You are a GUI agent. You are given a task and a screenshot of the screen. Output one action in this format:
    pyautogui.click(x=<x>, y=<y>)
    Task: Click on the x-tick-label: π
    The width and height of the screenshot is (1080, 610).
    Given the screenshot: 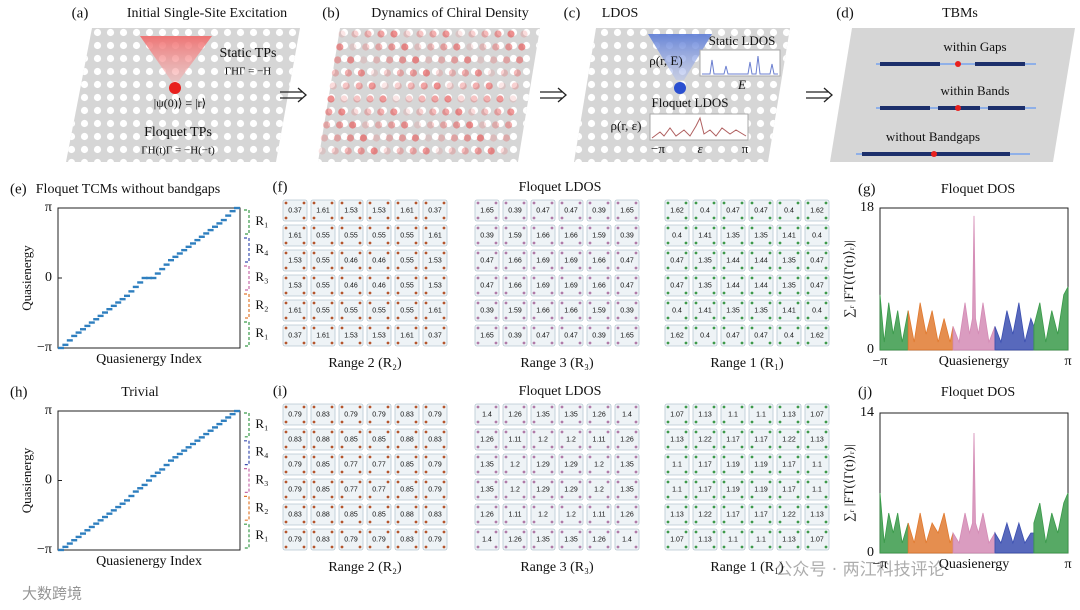 What is the action you would take?
    pyautogui.click(x=1067, y=564)
    